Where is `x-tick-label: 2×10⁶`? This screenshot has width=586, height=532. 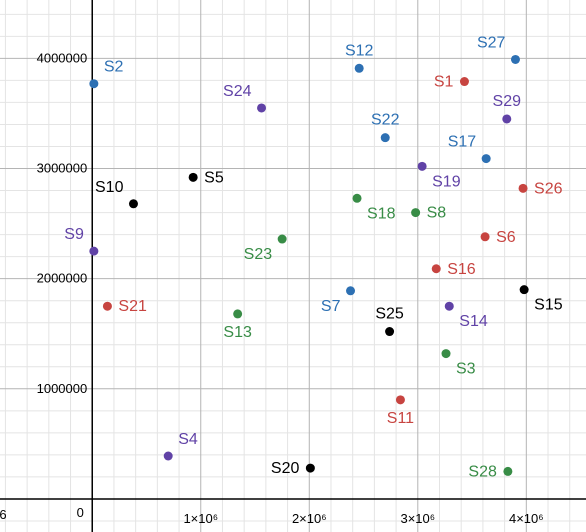 x-tick-label: 2×10⁶ is located at coordinates (309, 518).